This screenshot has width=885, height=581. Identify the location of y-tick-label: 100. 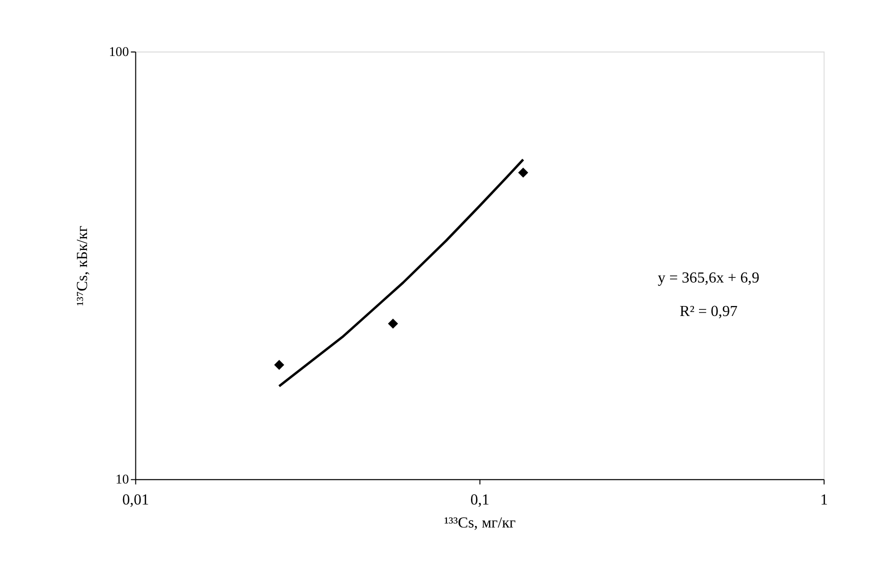
(119, 51).